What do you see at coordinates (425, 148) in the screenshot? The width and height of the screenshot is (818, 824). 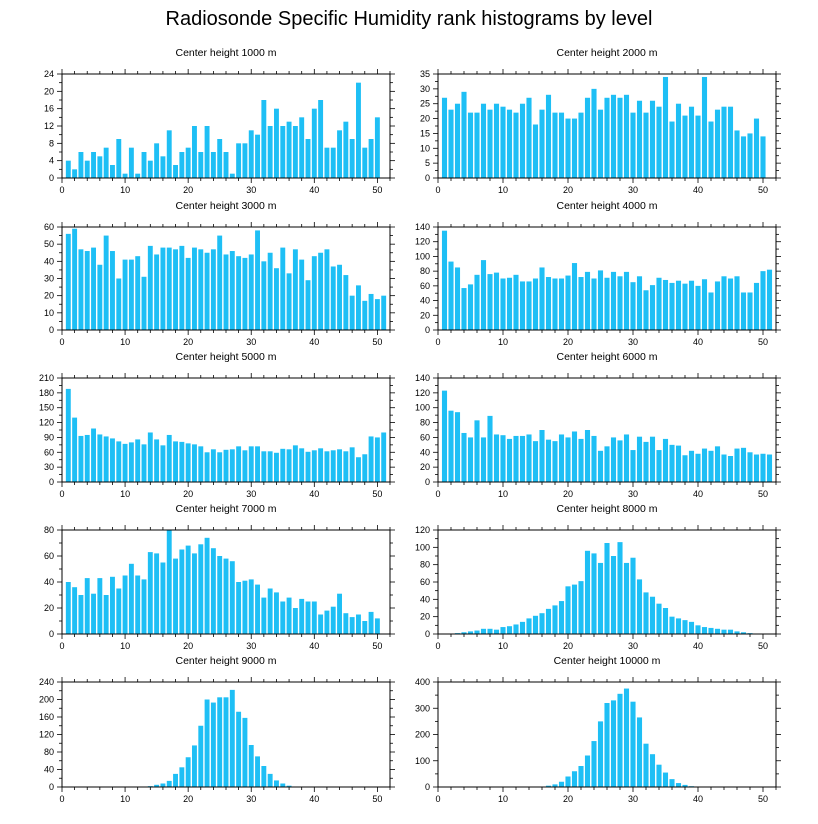 I see `y-tick-label: 10` at bounding box center [425, 148].